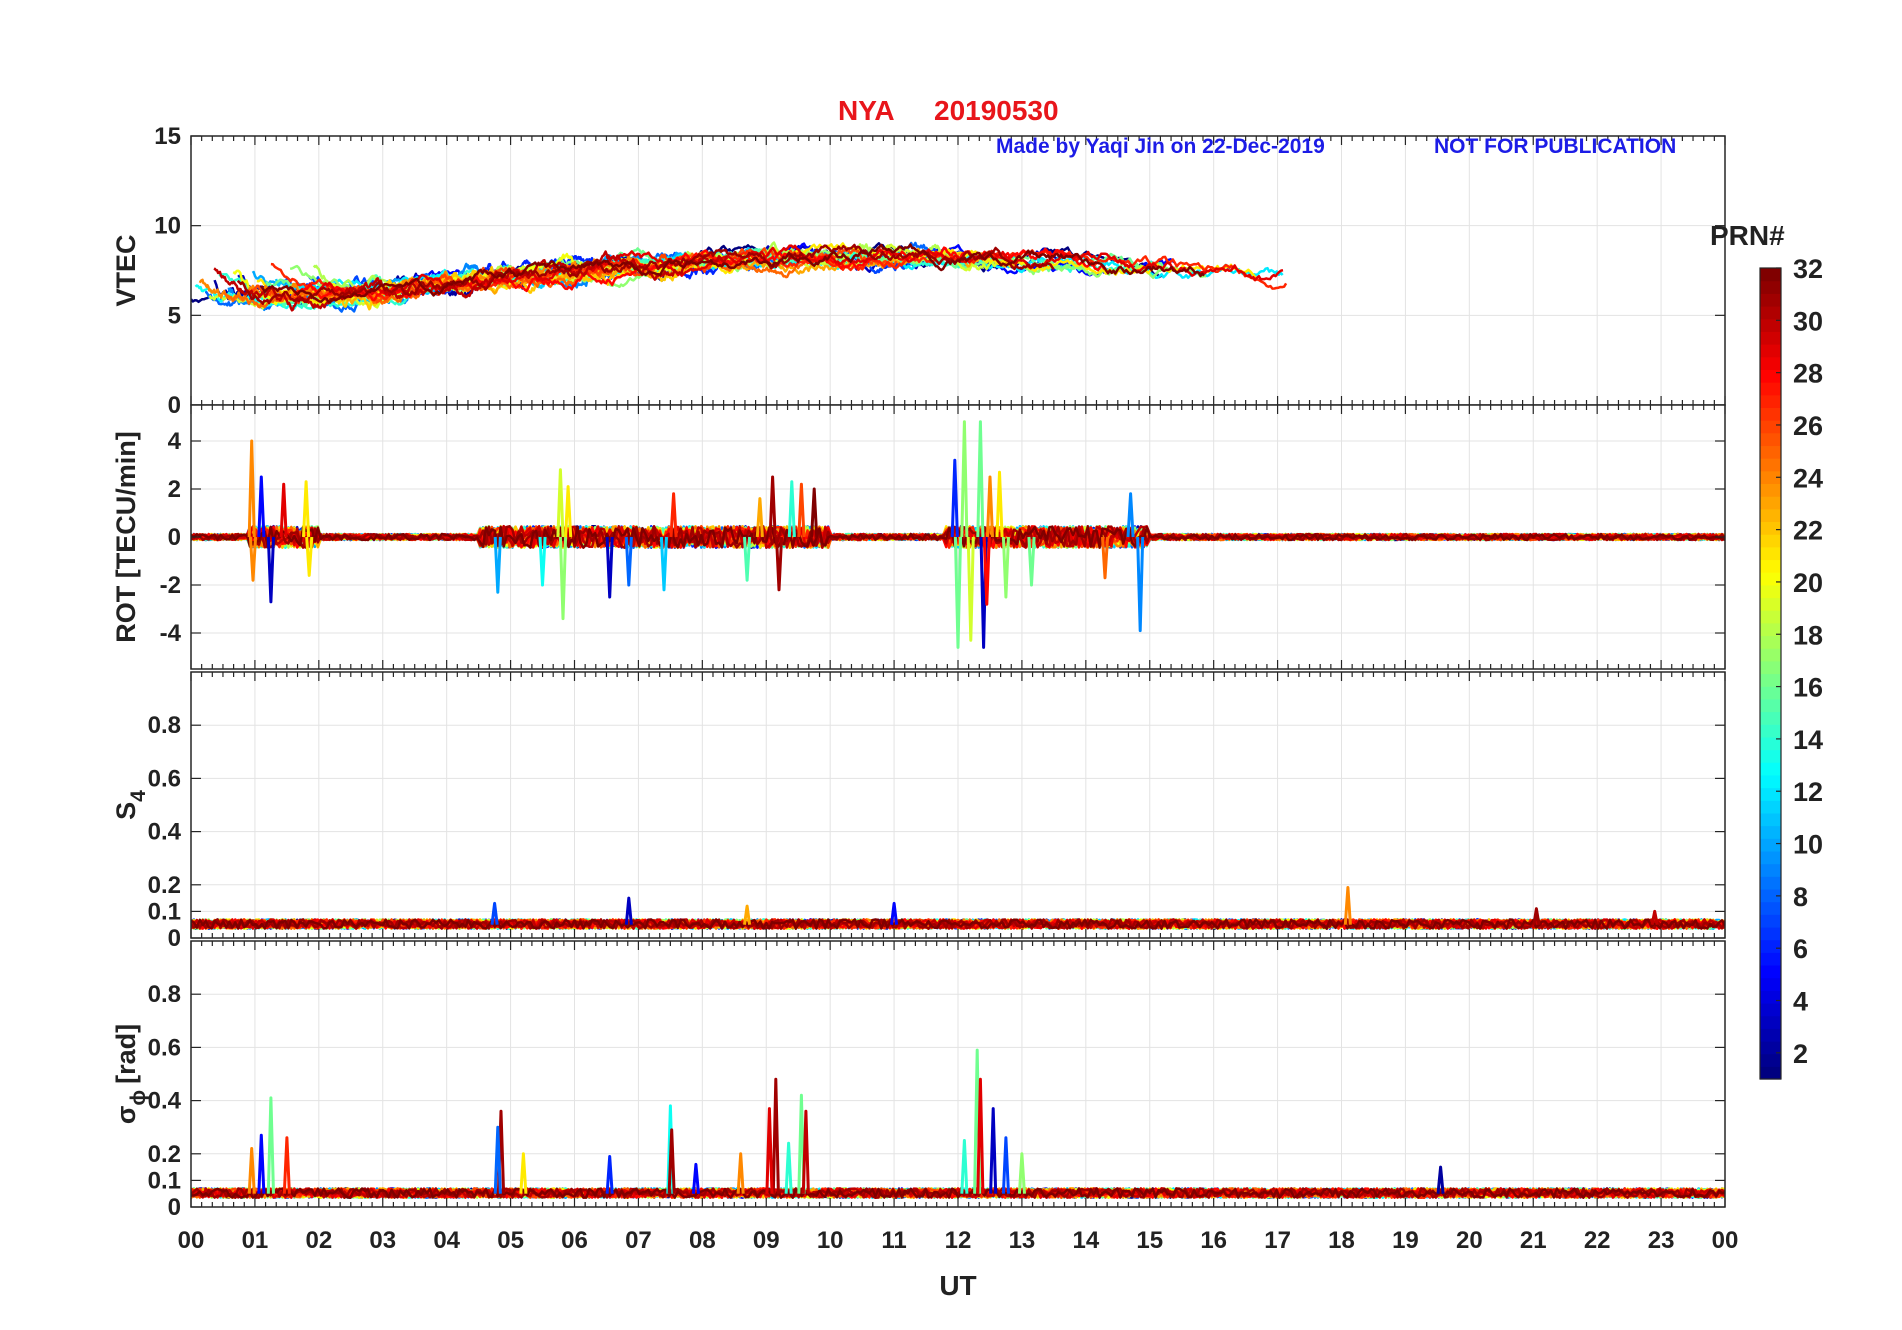 The width and height of the screenshot is (1902, 1330). What do you see at coordinates (446, 1240) in the screenshot?
I see `x-tick-label: 04` at bounding box center [446, 1240].